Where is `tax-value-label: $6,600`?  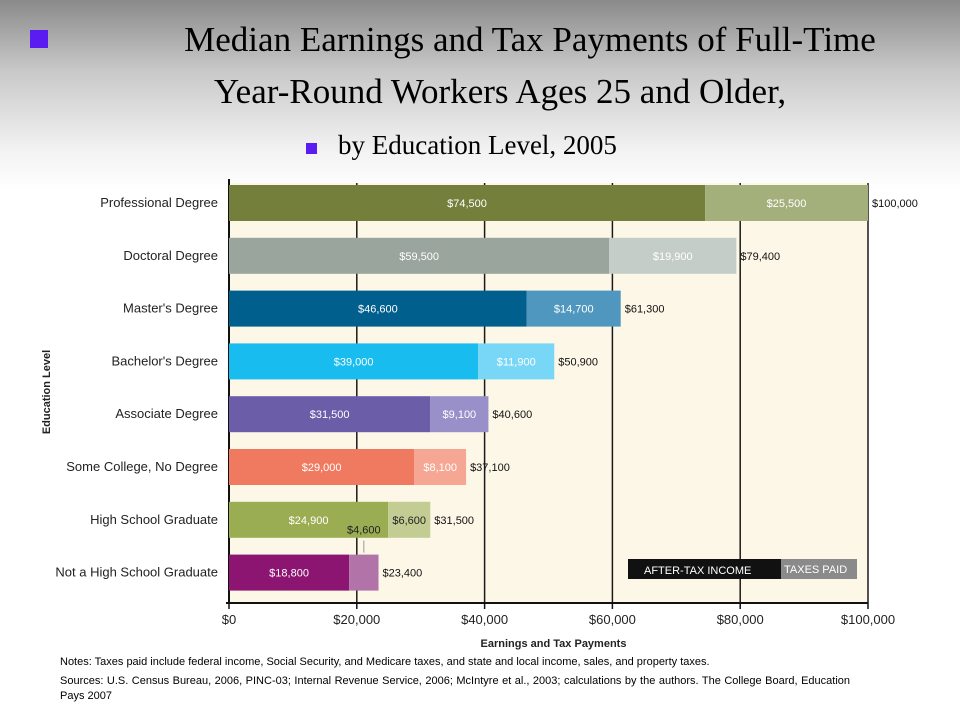
tax-value-label: $6,600 is located at coordinates (409, 521).